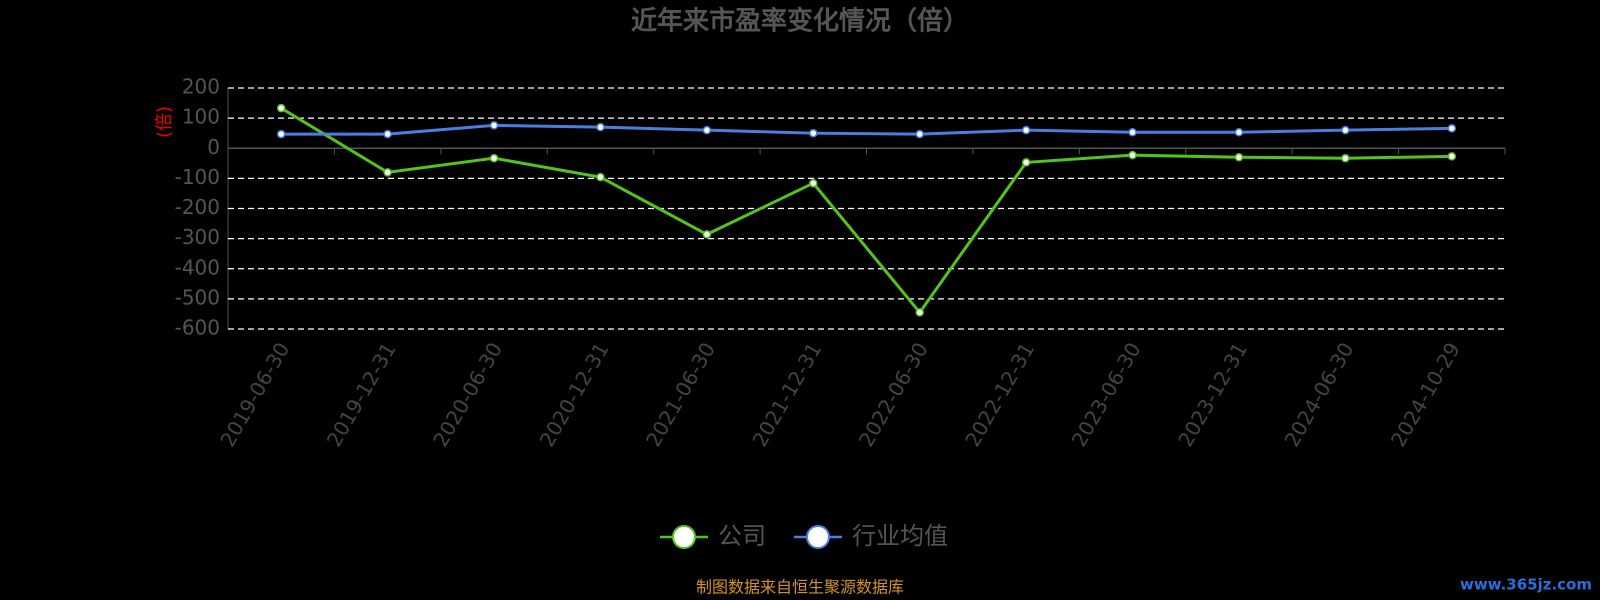 This screenshot has height=600, width=1600. Describe the element at coordinates (800, 587) in the screenshot. I see `source-note: 制图数据来自恒生聚源数据库` at that location.